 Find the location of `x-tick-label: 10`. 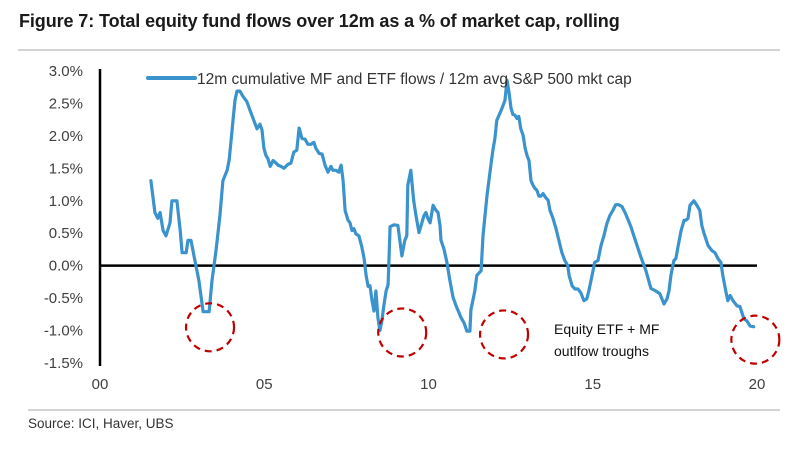

x-tick-label: 10 is located at coordinates (428, 384).